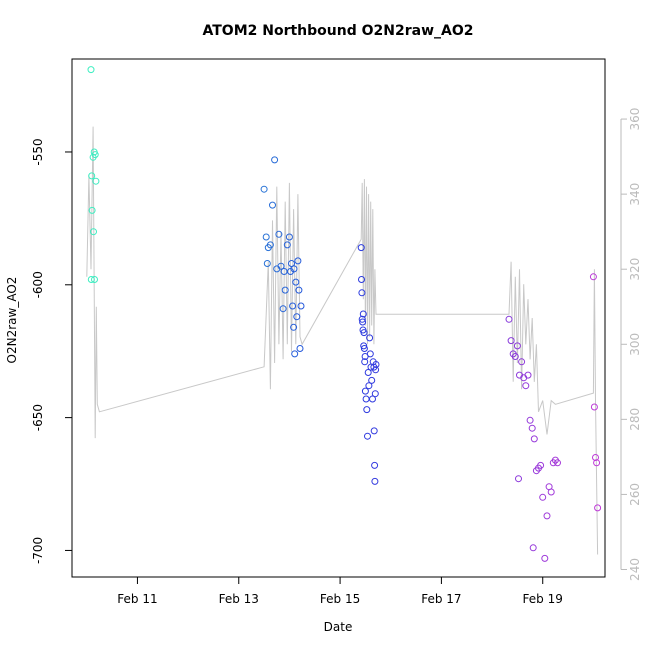 This screenshot has height=655, width=650. What do you see at coordinates (338, 627) in the screenshot?
I see `x-axis-label: Date` at bounding box center [338, 627].